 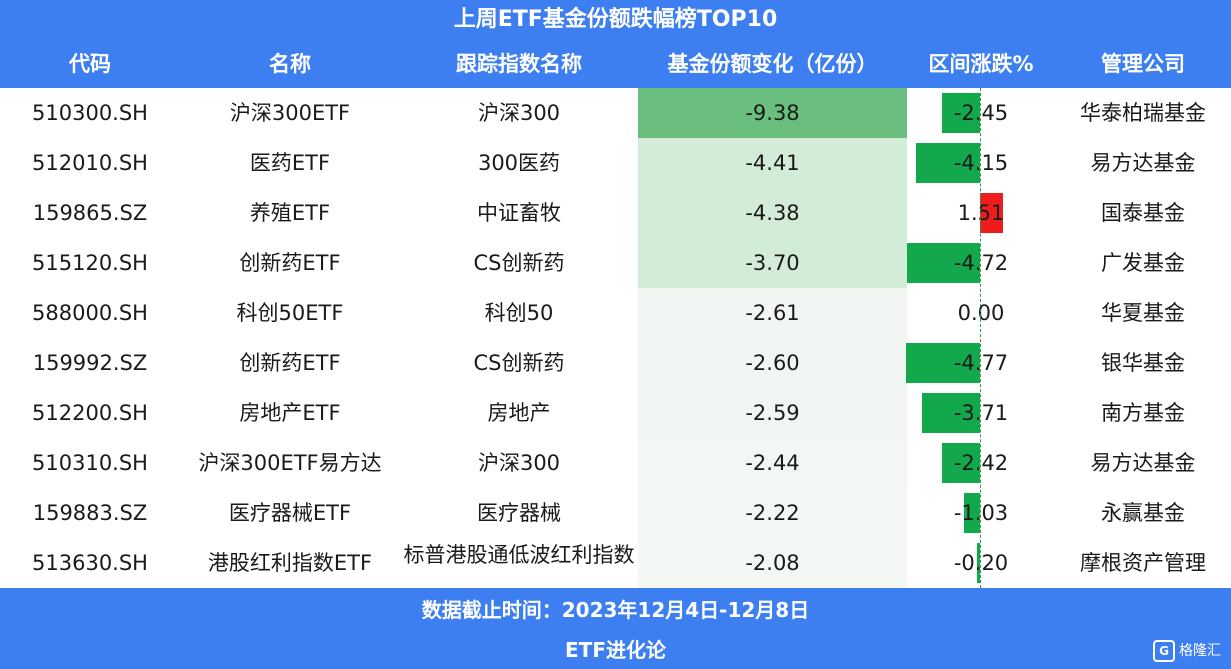 I want to click on index-cell: 中证畜牧, so click(x=519, y=213).